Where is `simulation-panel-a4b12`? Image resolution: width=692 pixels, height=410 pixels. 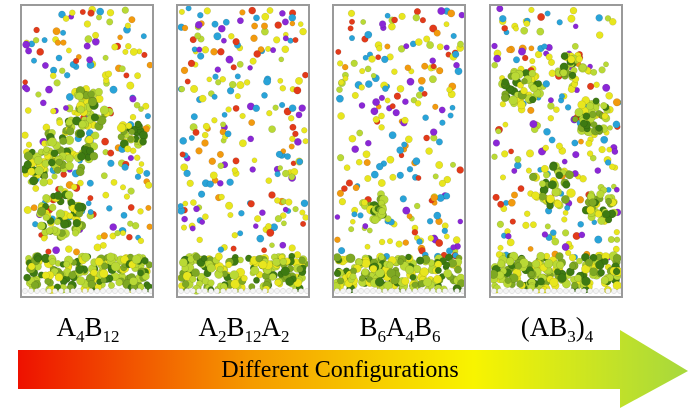
simulation-panel-a4b12 is located at coordinates (87, 151).